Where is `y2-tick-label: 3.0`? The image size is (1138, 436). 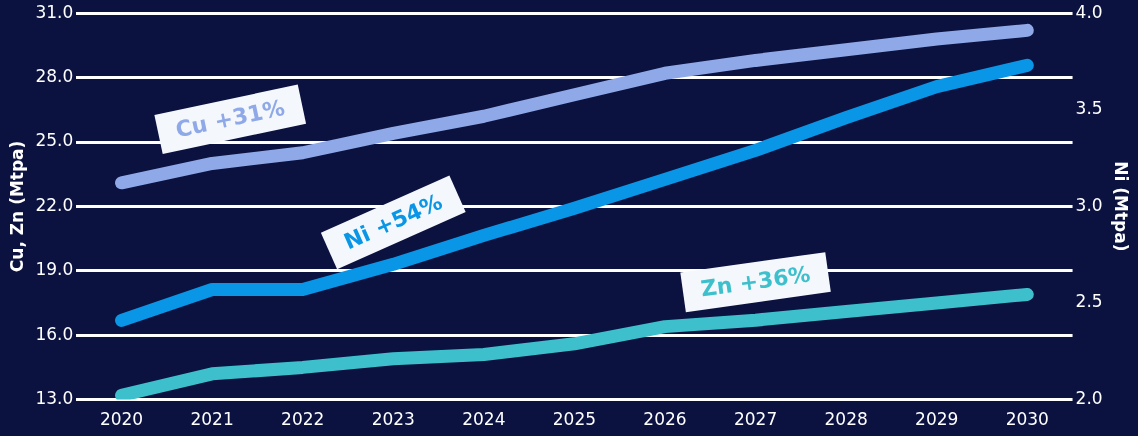
y2-tick-label: 3.0 is located at coordinates (1089, 204).